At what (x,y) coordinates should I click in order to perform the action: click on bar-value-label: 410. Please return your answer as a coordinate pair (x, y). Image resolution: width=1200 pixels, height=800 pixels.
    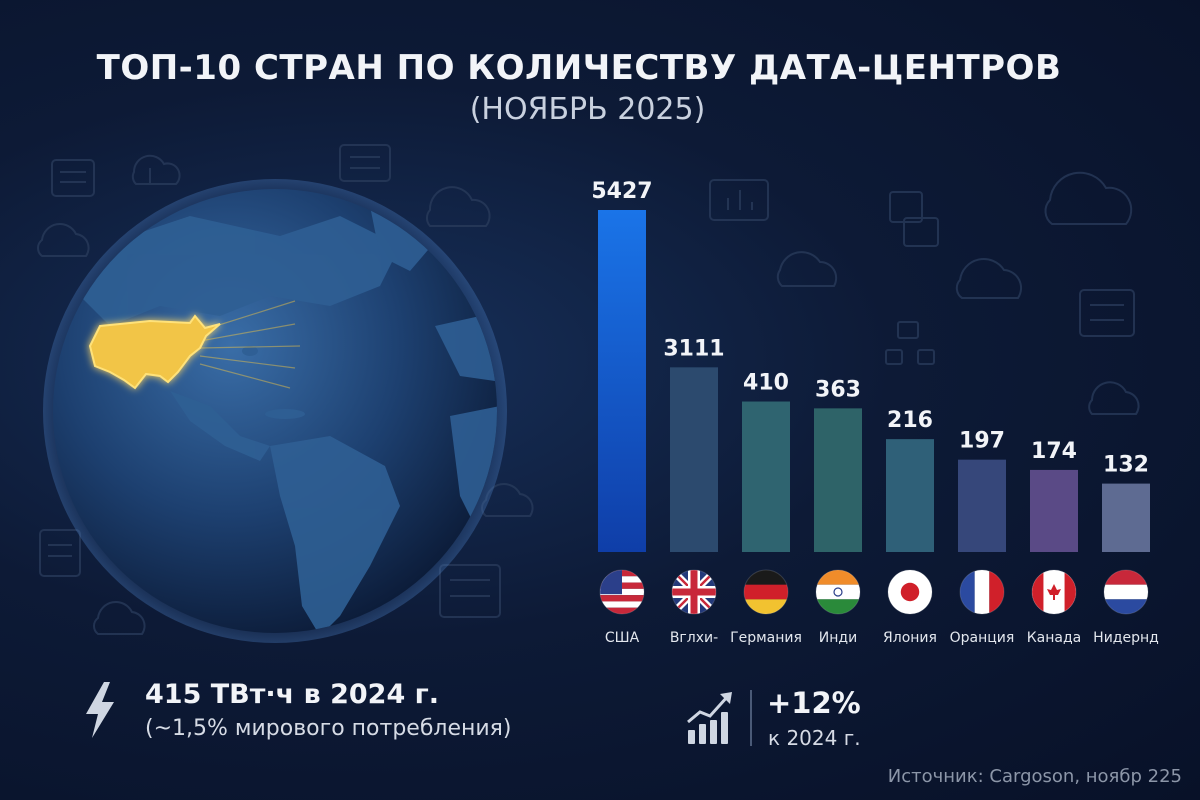
    Looking at the image, I should click on (766, 383).